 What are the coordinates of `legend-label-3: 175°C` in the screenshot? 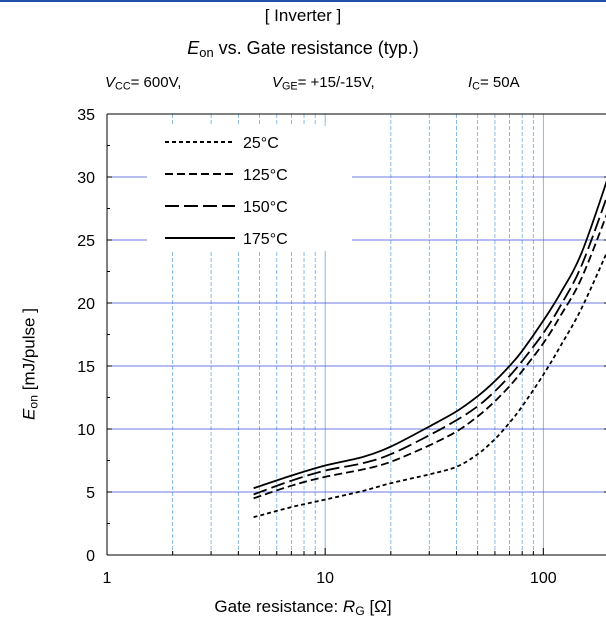 It's located at (265, 239).